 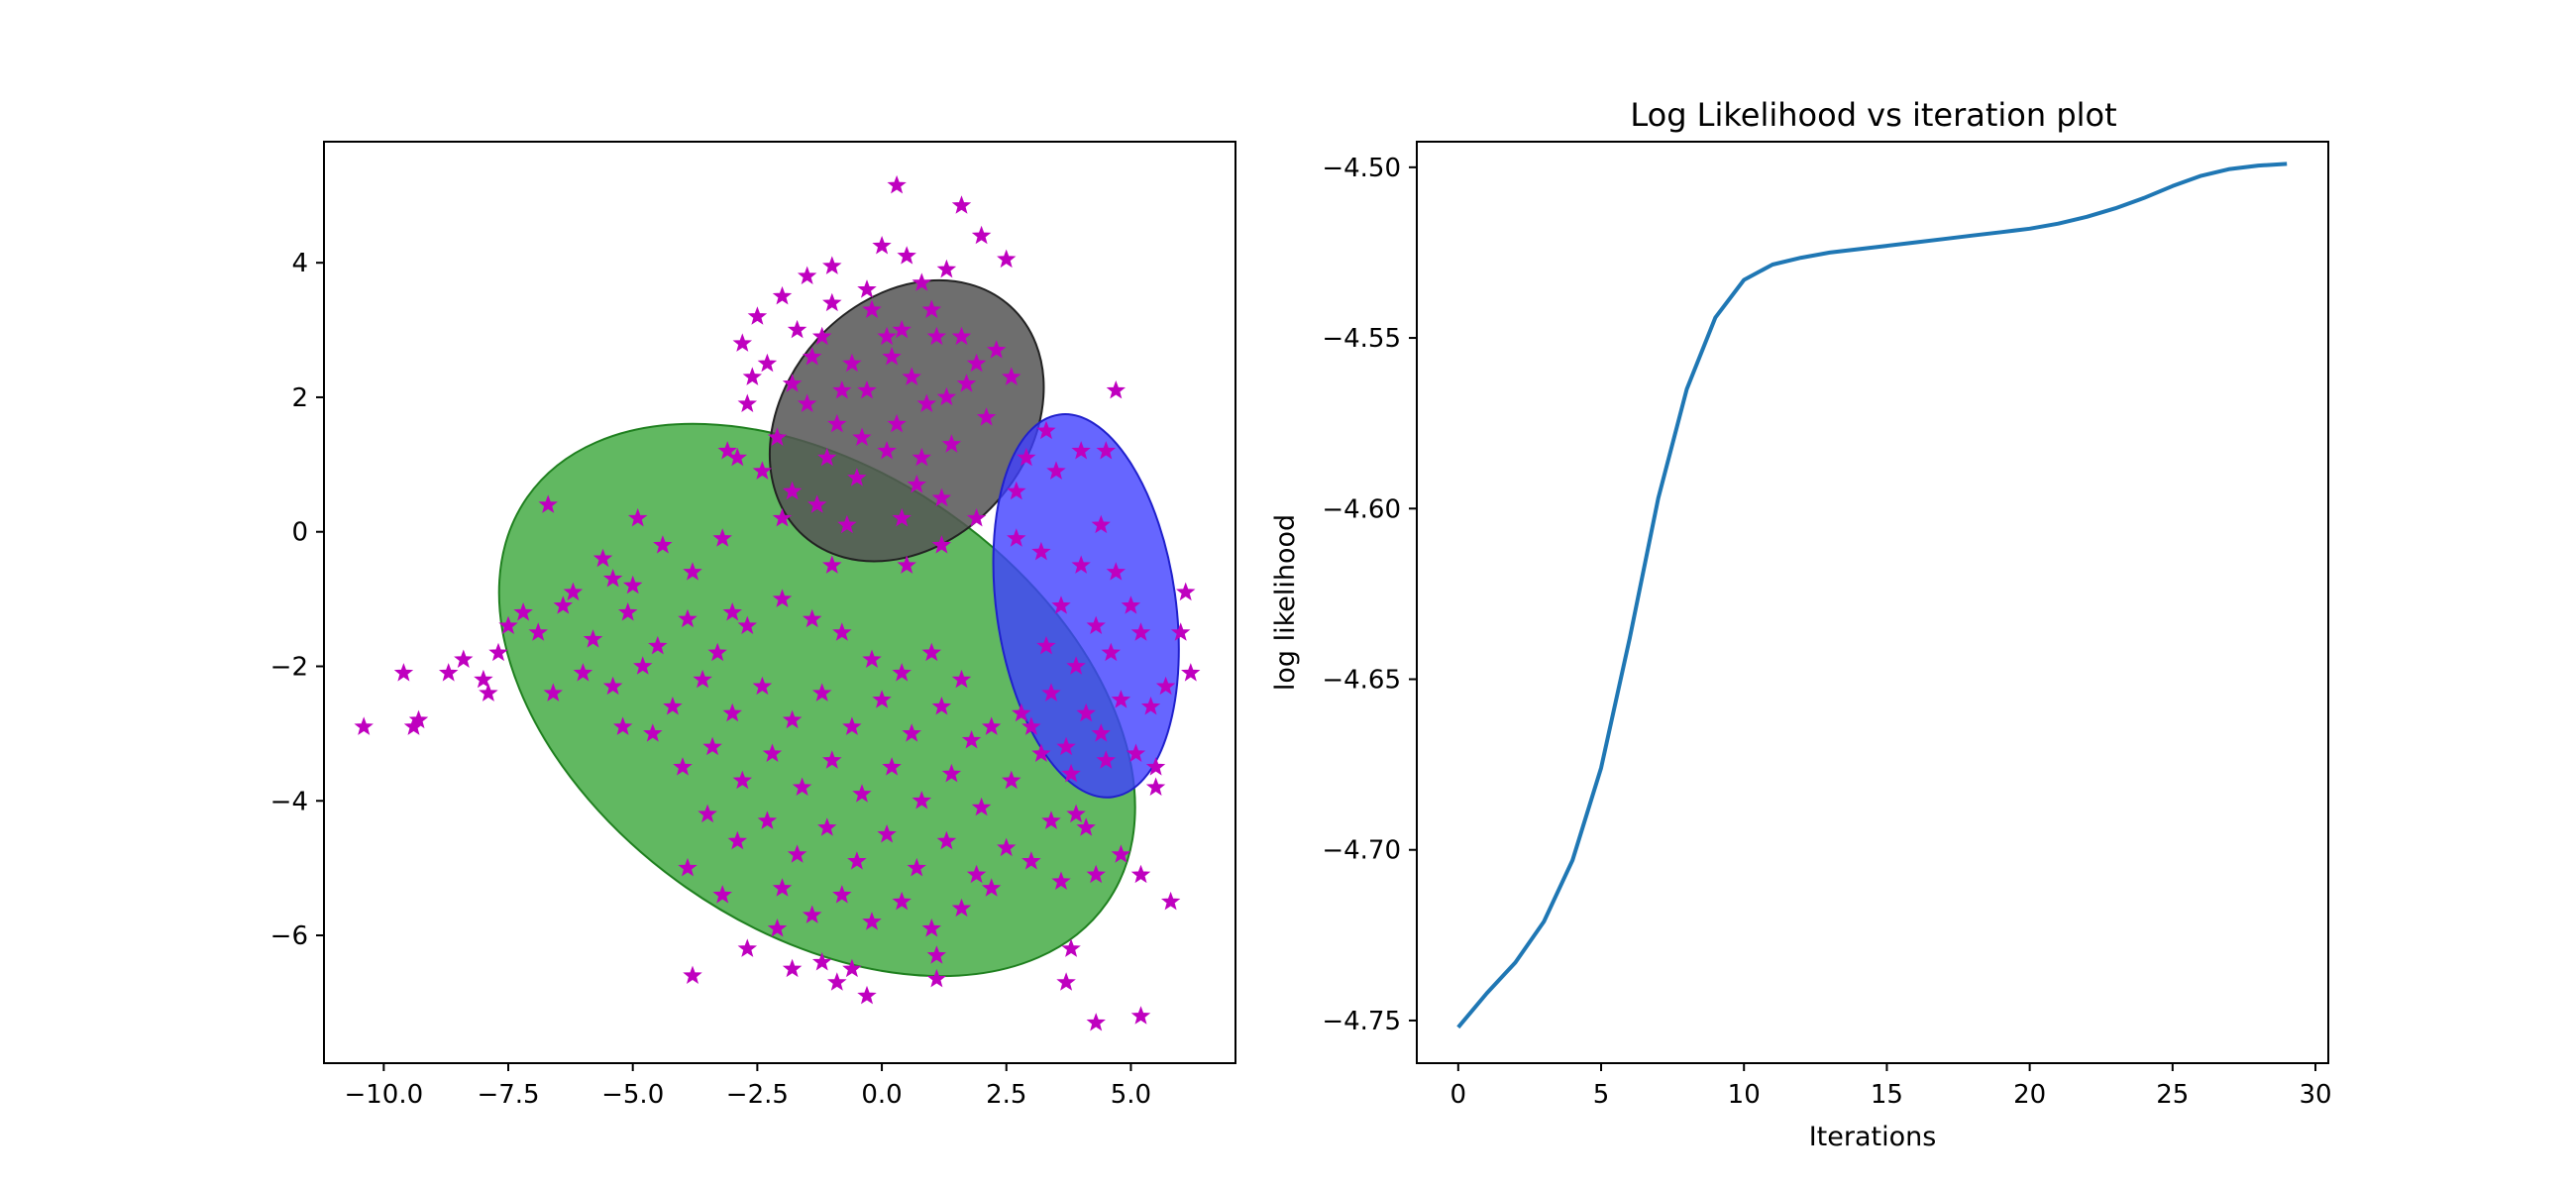 I want to click on x-tick-label: 20, so click(x=2030, y=1095).